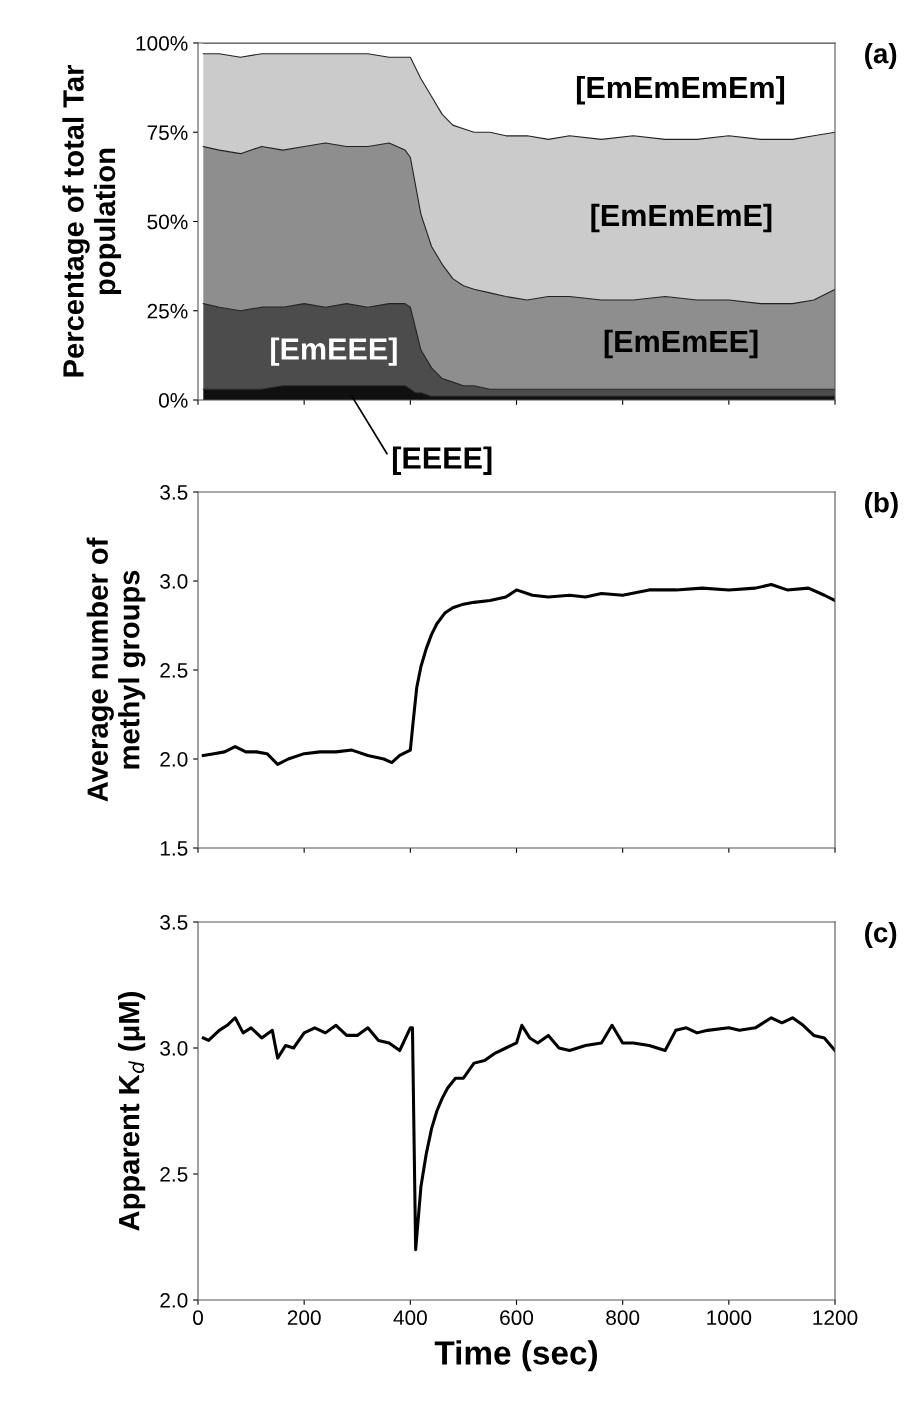  What do you see at coordinates (167, 222) in the screenshot?
I see `y-tick-label: 50%` at bounding box center [167, 222].